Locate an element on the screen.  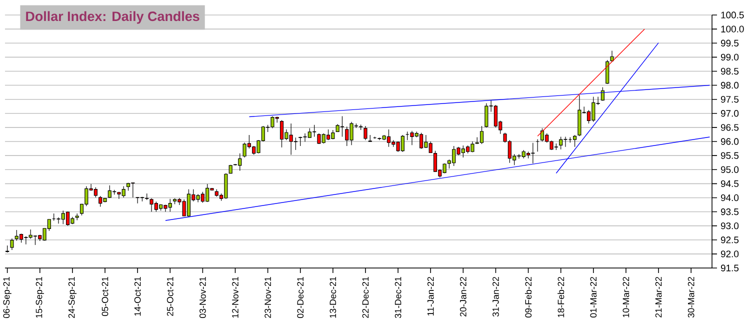
y-tick-label: 91.5 is located at coordinates (729, 268).